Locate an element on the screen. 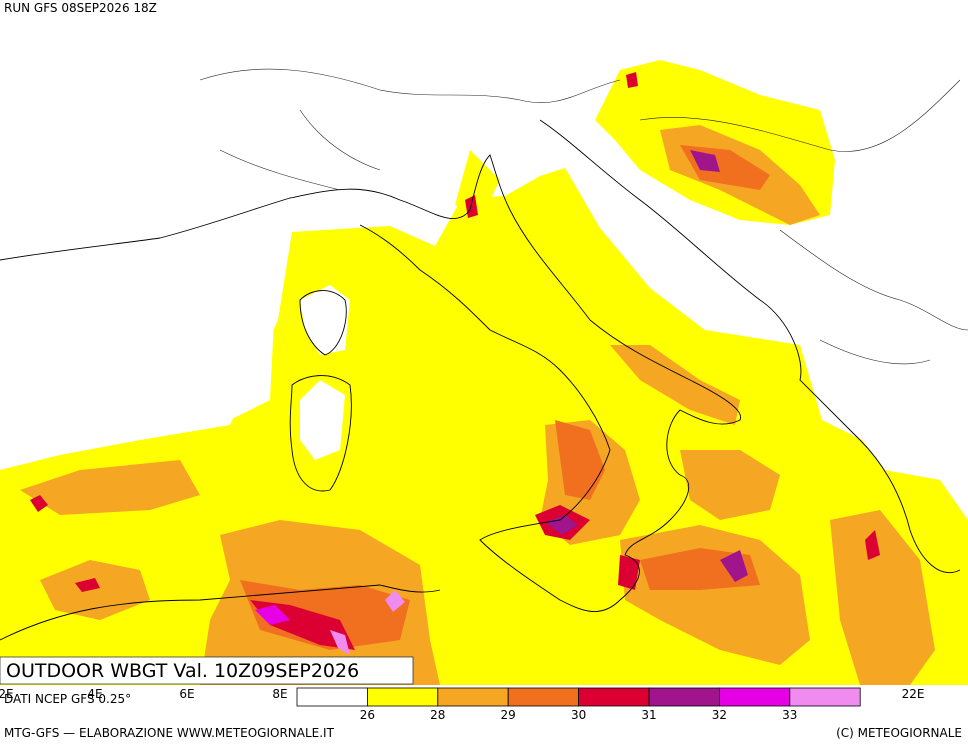 This screenshot has width=968, height=745. legend: 26 28 29 30 31 32 33 is located at coordinates (578, 704).